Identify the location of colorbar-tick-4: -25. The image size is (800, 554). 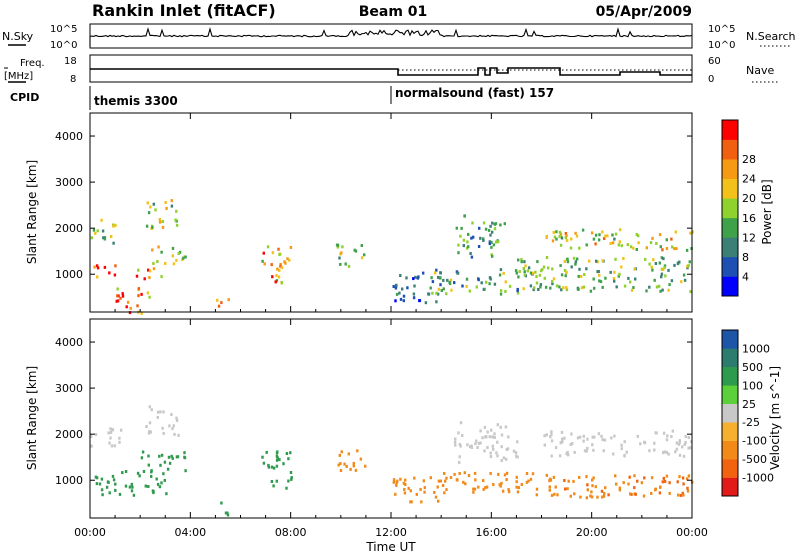
(751, 422).